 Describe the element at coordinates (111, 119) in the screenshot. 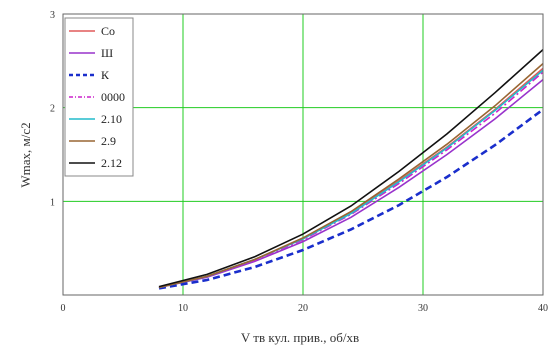

I see `legend-label: 2.10` at that location.